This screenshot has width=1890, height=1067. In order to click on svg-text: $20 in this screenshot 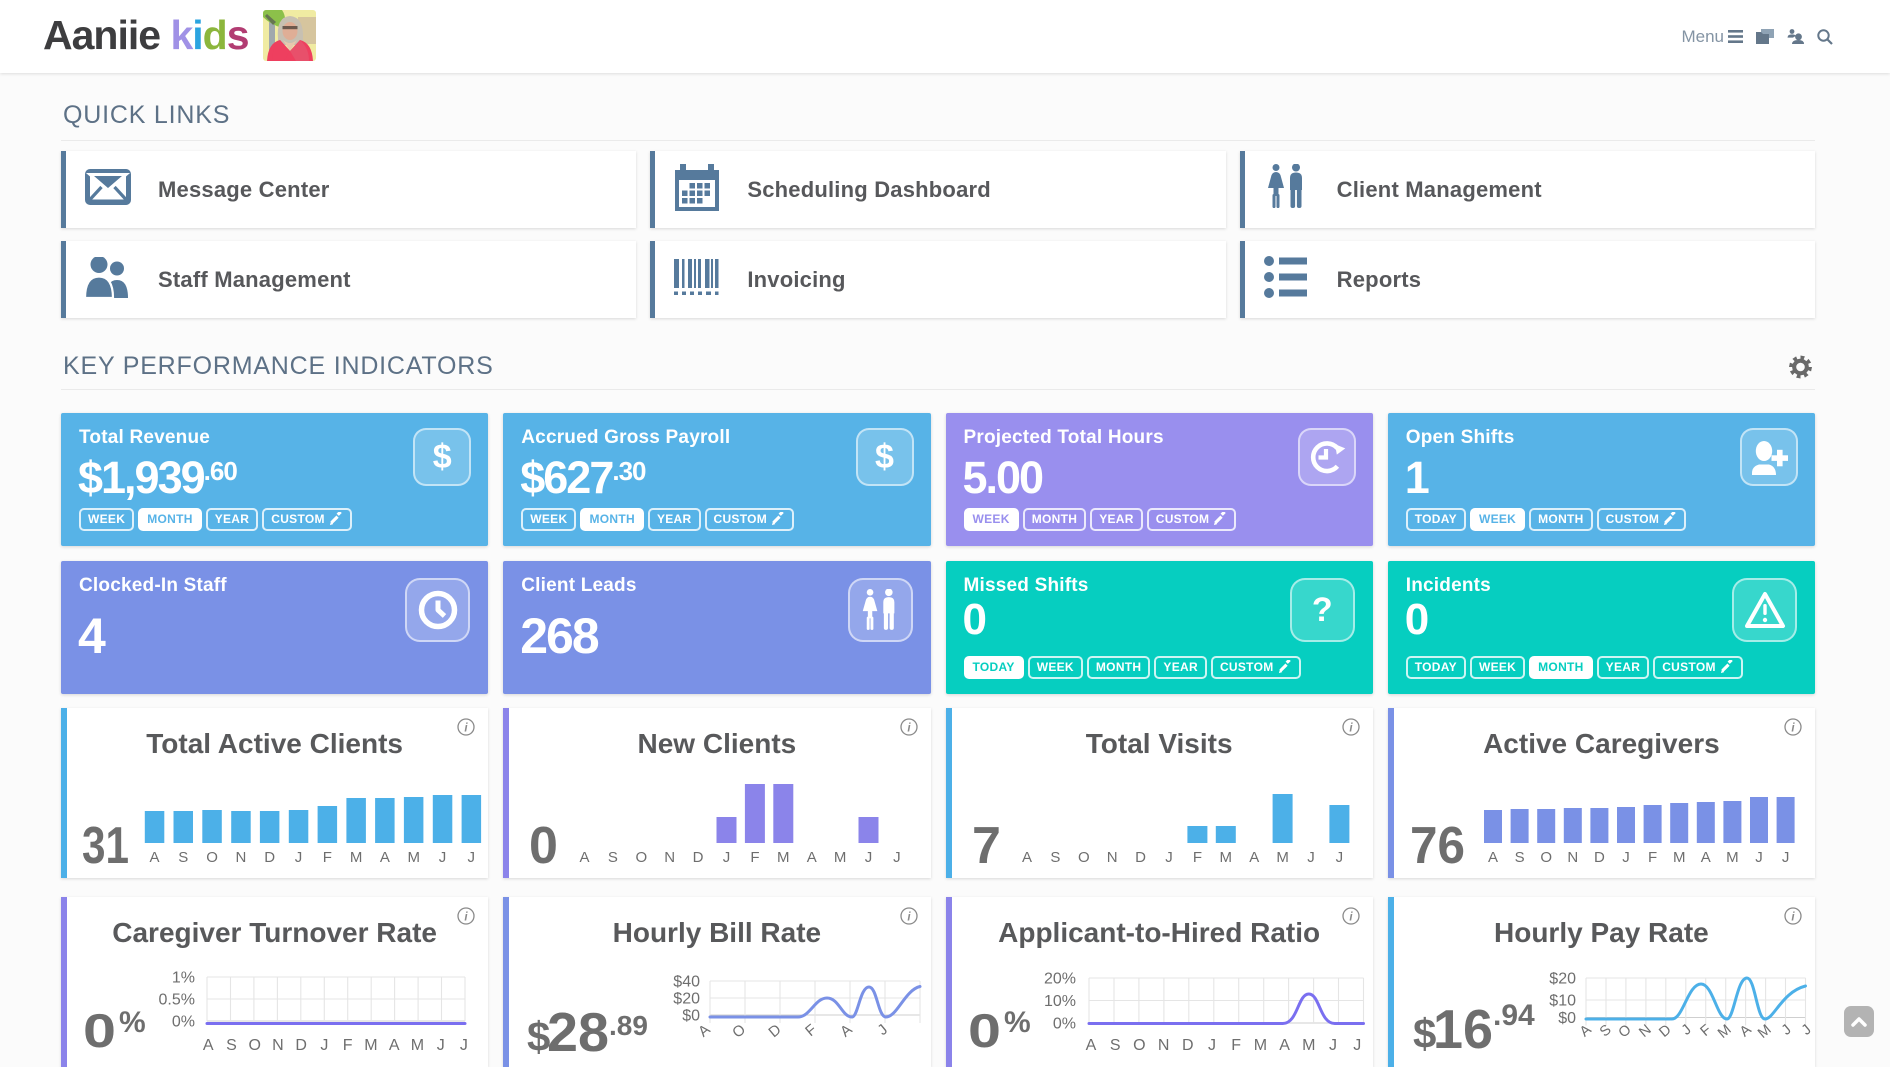, I will do `click(1562, 979)`.